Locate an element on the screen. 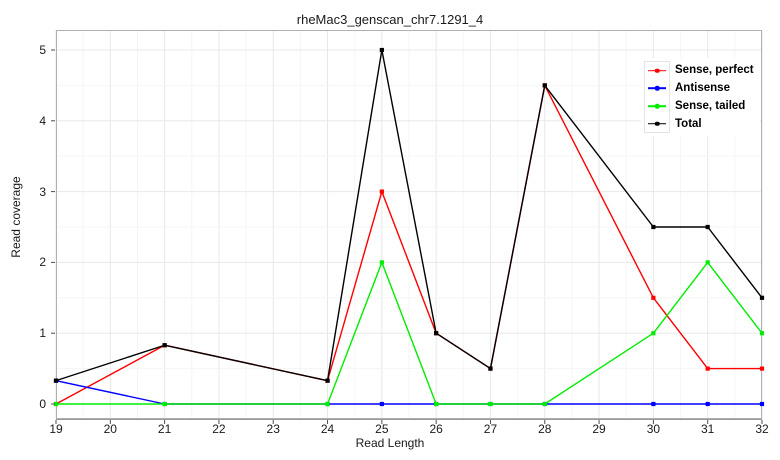 The width and height of the screenshot is (780, 460). legend-item-antisense: Antisense is located at coordinates (699, 88).